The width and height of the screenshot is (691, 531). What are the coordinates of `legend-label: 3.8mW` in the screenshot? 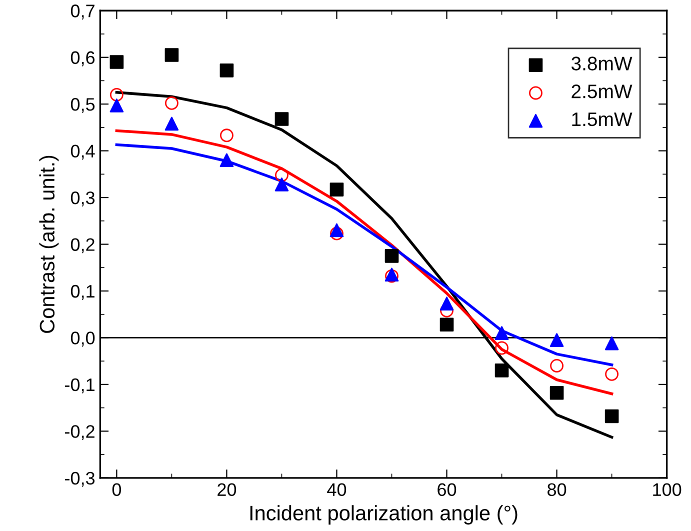 It's located at (601, 63).